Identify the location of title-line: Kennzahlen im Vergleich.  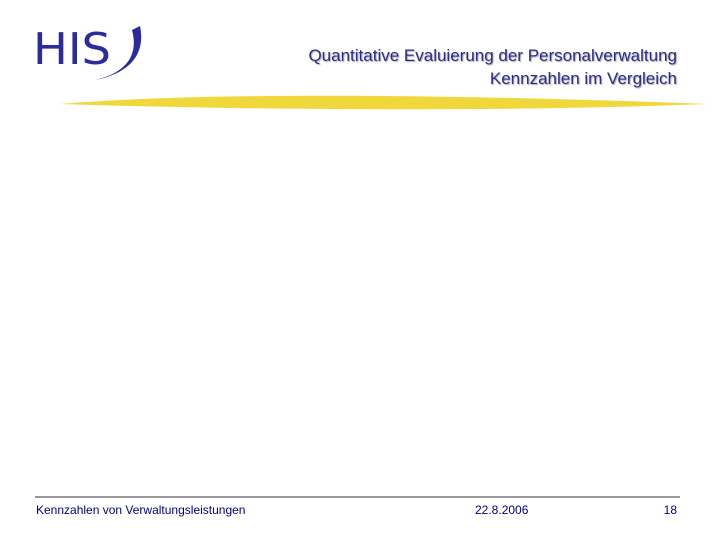
(583, 78).